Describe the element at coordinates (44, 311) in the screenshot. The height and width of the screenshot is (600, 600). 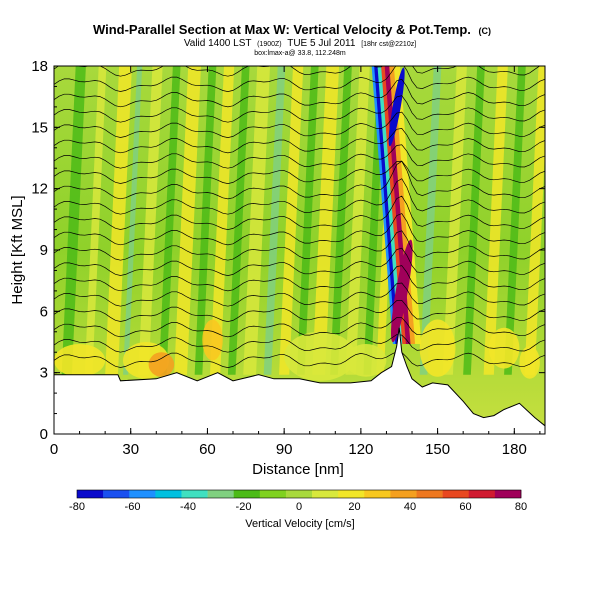
I see `y-tick-label: 6` at that location.